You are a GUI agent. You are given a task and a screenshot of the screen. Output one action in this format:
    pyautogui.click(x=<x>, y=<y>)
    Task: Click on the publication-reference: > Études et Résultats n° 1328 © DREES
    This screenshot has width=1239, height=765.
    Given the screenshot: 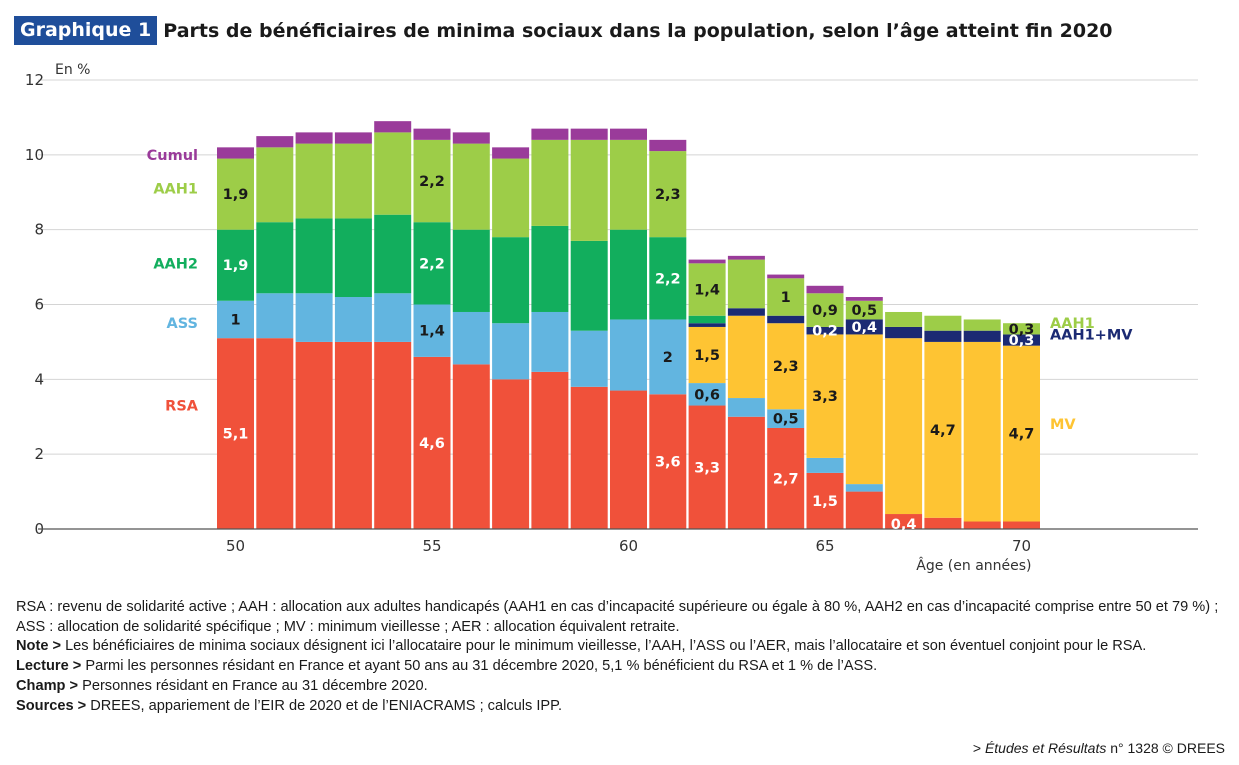 What is the action you would take?
    pyautogui.click(x=1099, y=748)
    